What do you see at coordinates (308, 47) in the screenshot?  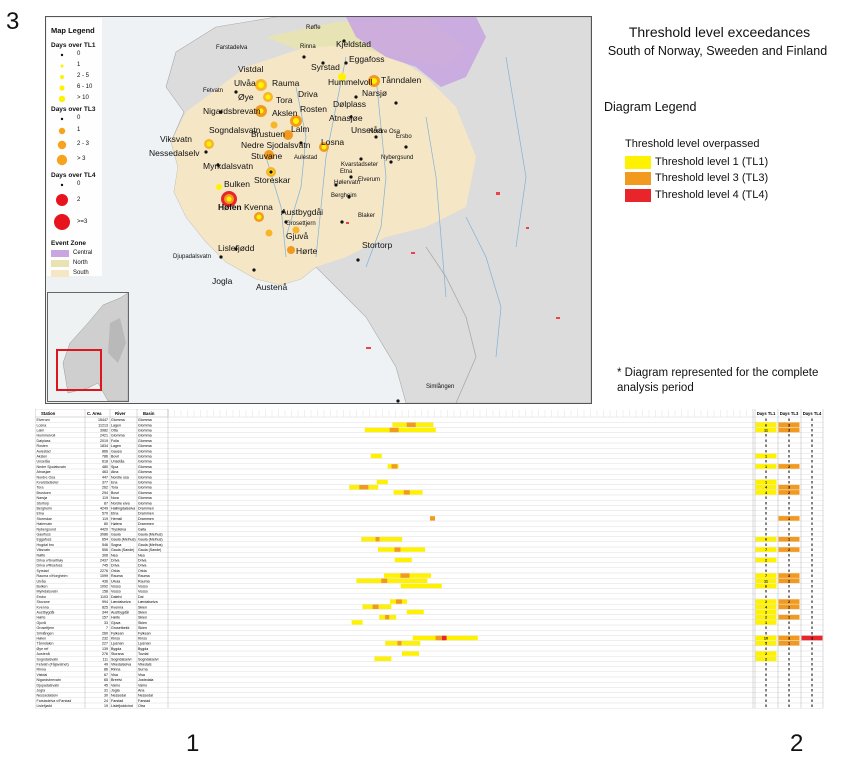 I see `place-label: Rinna` at bounding box center [308, 47].